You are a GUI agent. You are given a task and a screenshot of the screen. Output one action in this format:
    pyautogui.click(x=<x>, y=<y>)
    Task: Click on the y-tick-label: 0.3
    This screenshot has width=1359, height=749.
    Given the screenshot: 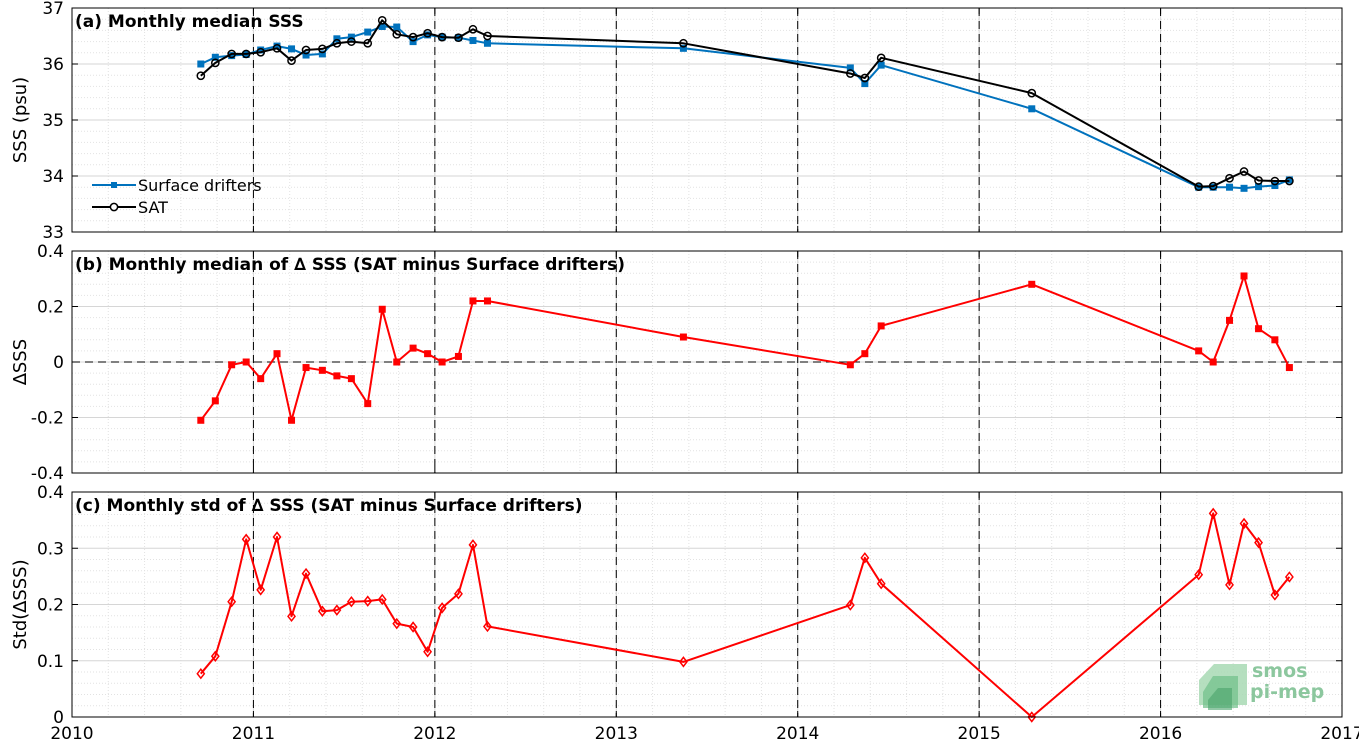 What is the action you would take?
    pyautogui.click(x=50, y=549)
    